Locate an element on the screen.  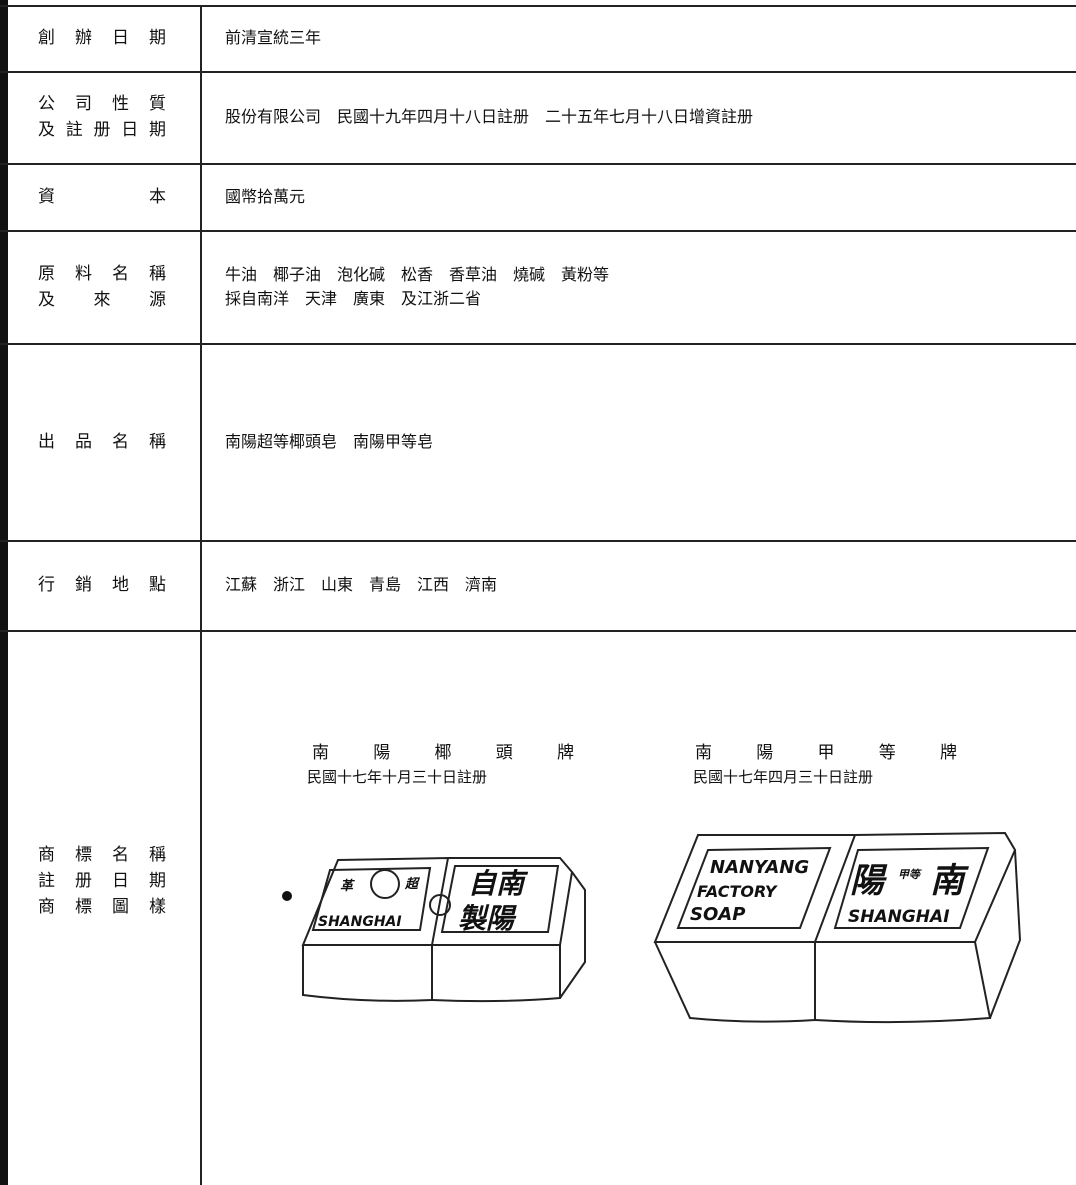
value-line: 股份有限公司 民國十九年四月十八日註册 二十五年七月十八日增資註册 is located at coordinates (489, 116).